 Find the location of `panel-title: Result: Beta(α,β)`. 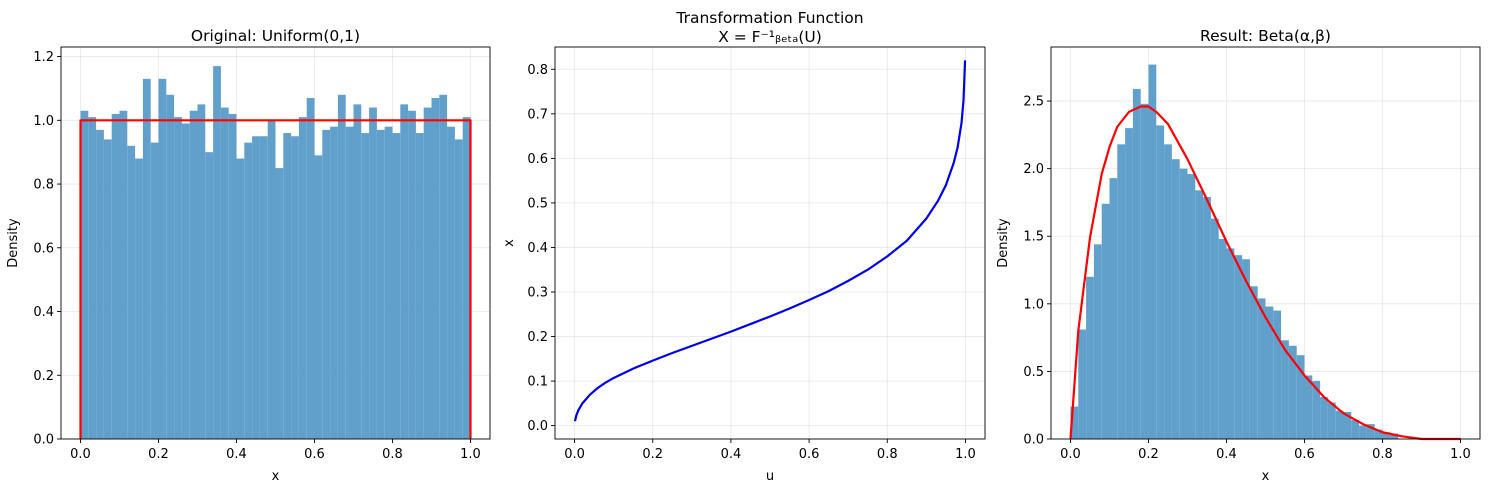

panel-title: Result: Beta(α,β) is located at coordinates (1265, 36).